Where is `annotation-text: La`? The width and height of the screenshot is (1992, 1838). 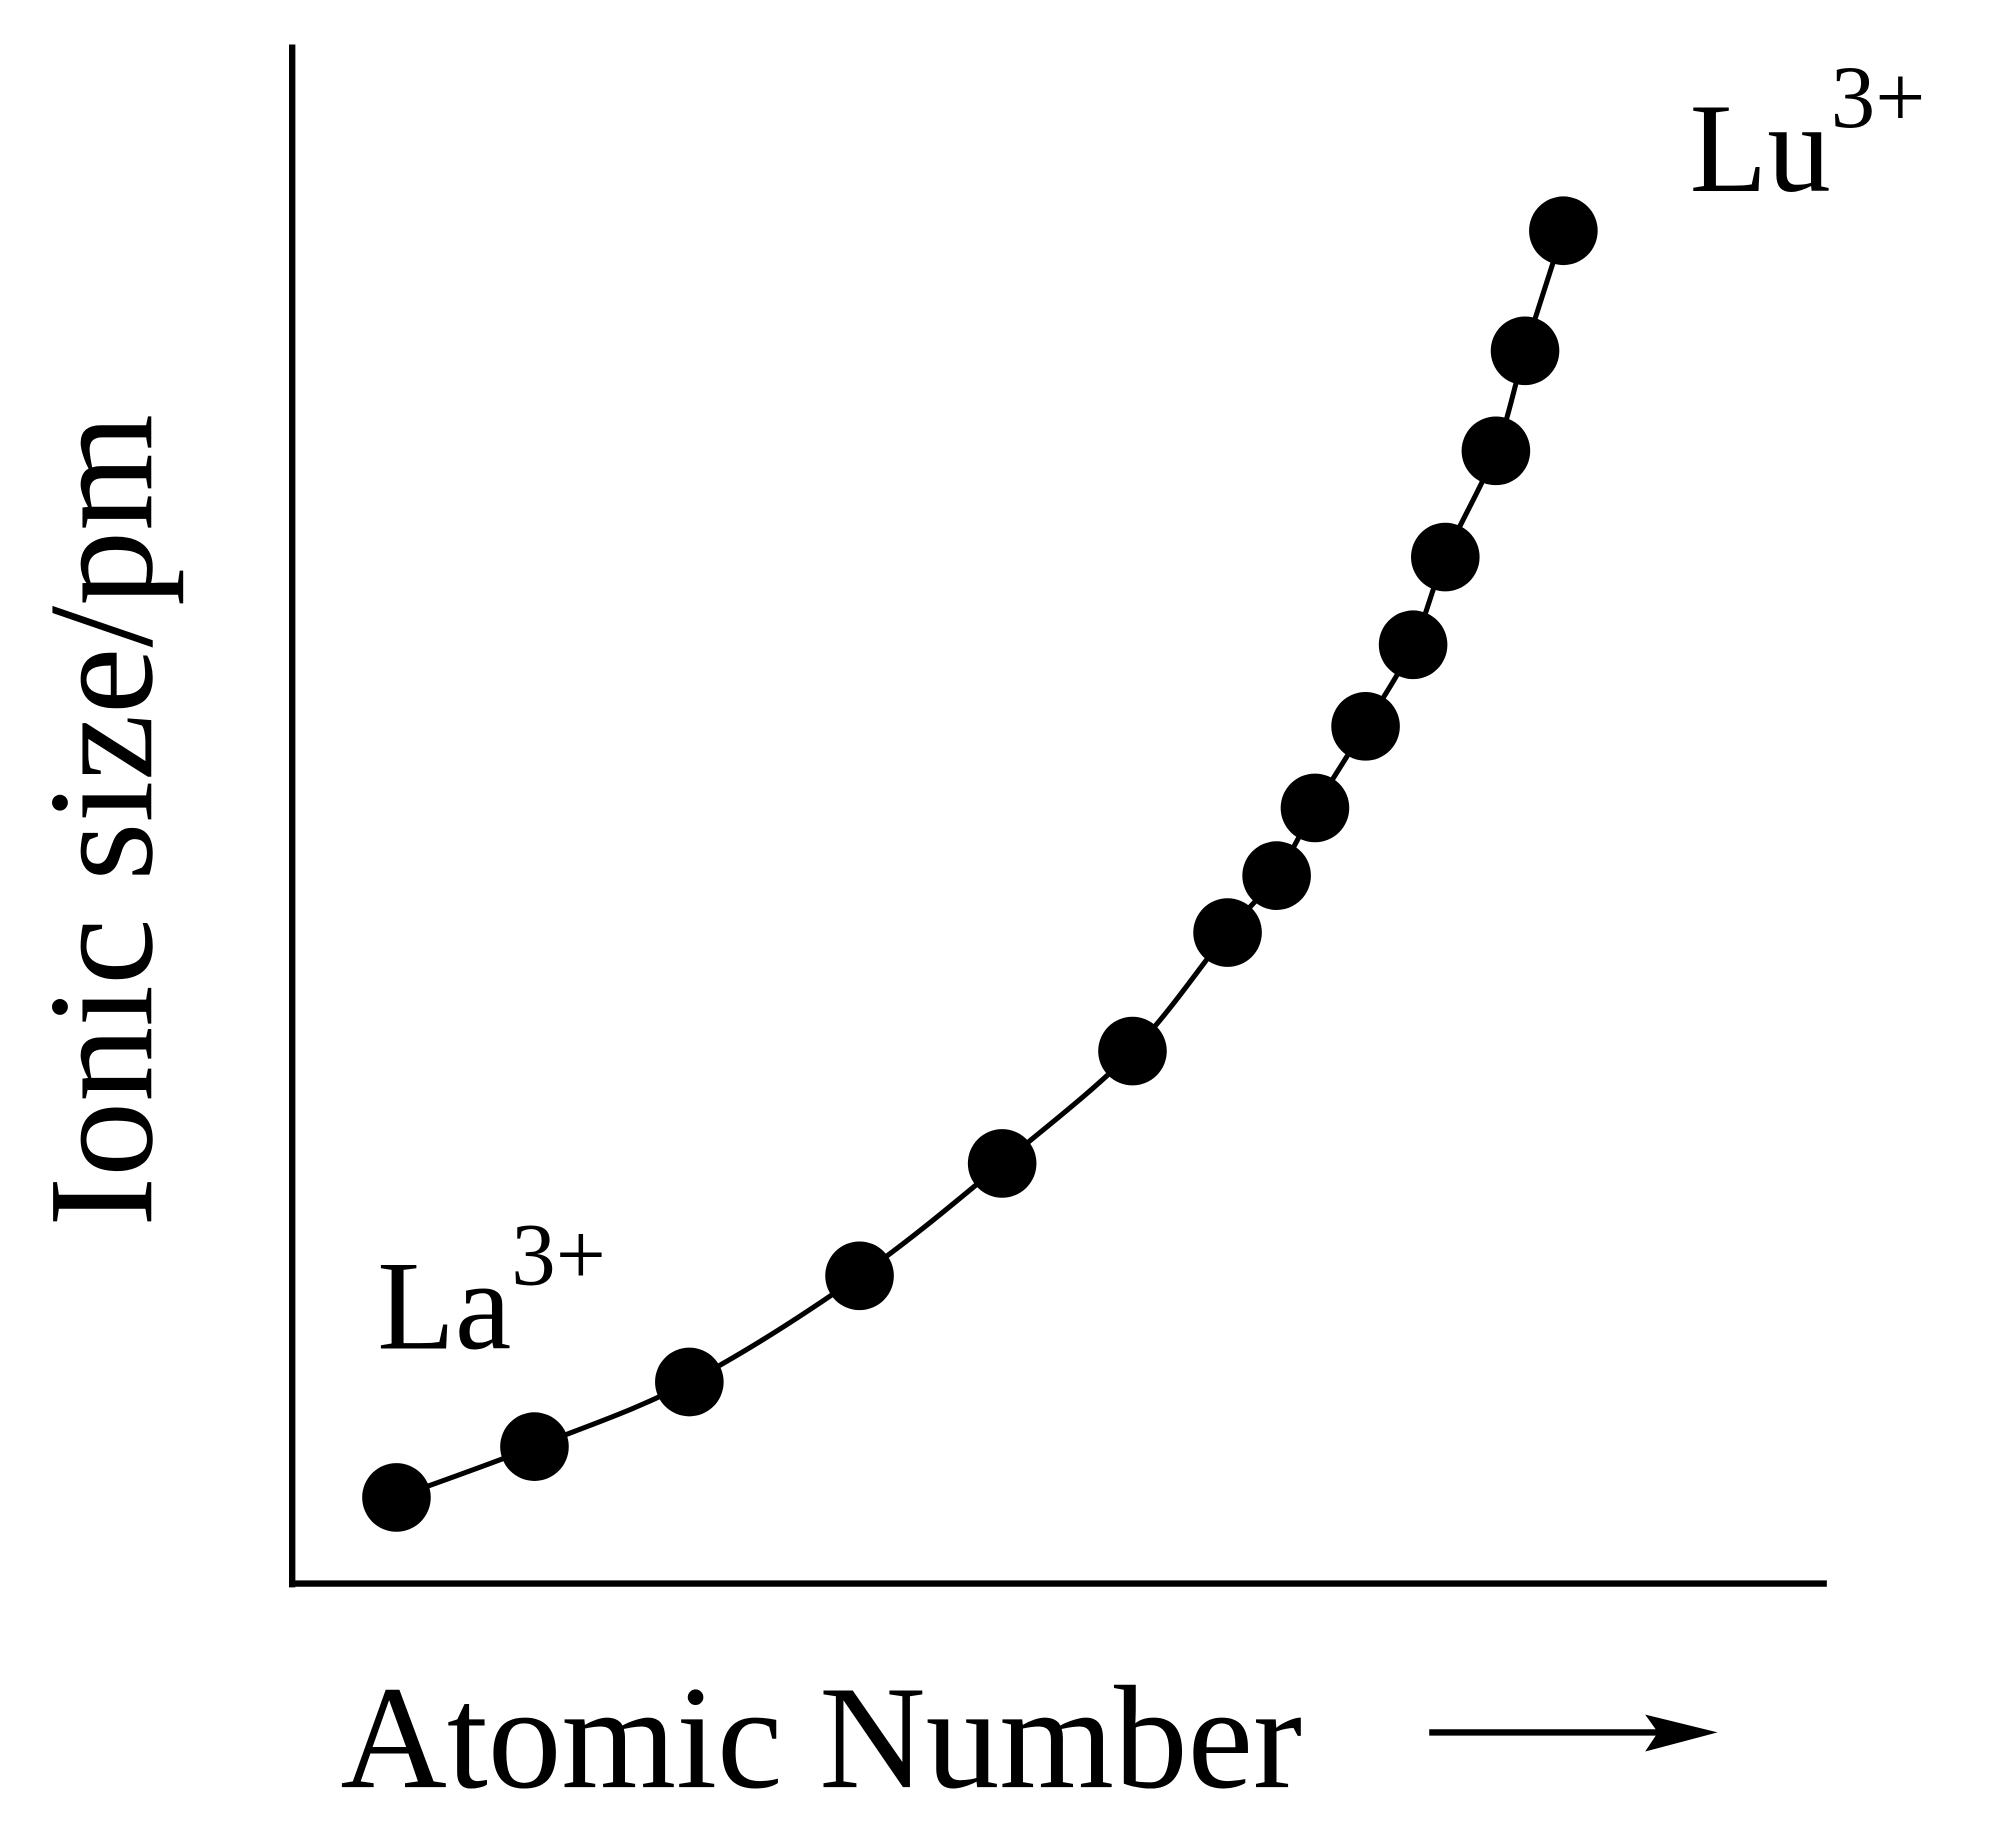
annotation-text: La is located at coordinates (444, 1306).